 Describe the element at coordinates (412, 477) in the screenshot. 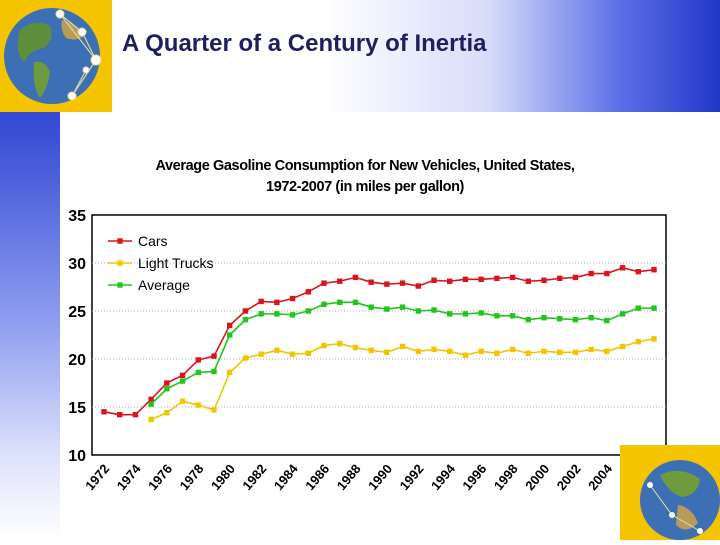

I see `x-tick-label: 1992` at that location.